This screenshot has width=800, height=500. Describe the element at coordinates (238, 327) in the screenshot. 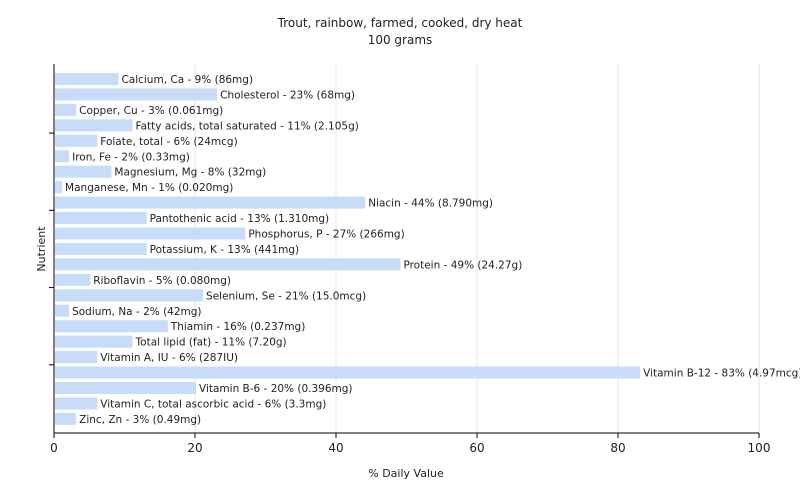

I see `bar-label: Thiamin - 16% (0.237mg)` at that location.